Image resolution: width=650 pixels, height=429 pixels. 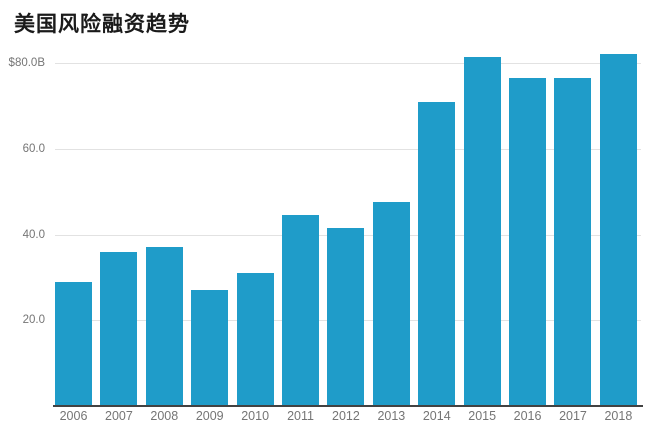 What do you see at coordinates (437, 253) in the screenshot?
I see `bar-2014` at bounding box center [437, 253].